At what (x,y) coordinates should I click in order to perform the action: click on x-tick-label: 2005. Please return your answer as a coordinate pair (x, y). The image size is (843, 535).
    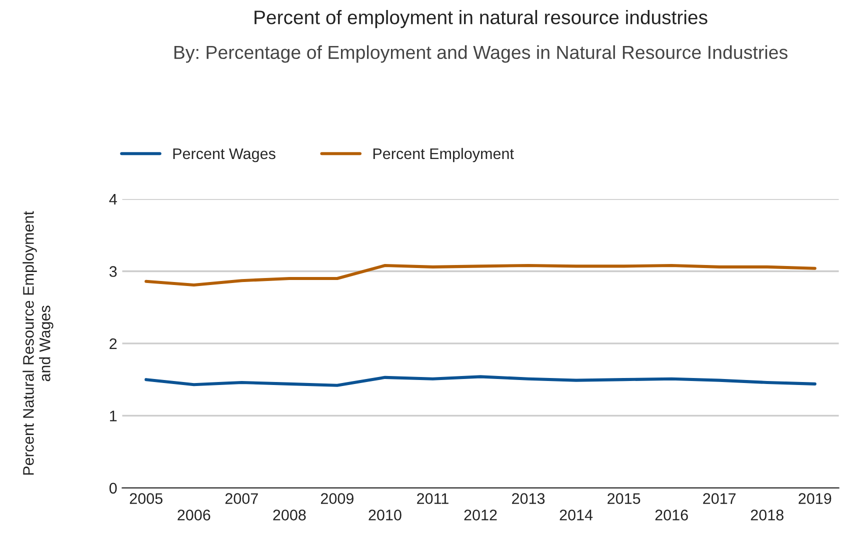
    Looking at the image, I should click on (146, 498).